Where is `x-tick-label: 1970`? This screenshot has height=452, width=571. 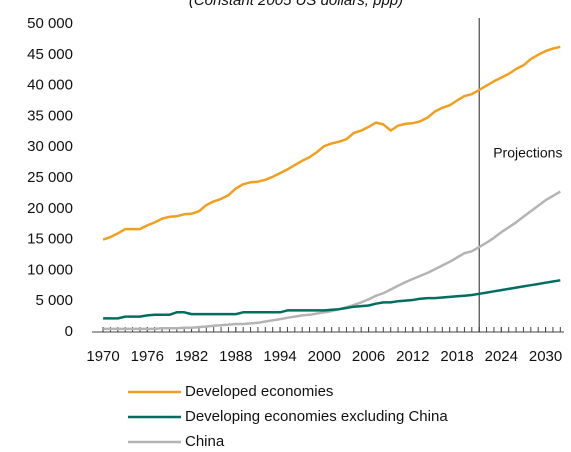
x-tick-label: 1970 is located at coordinates (102, 356).